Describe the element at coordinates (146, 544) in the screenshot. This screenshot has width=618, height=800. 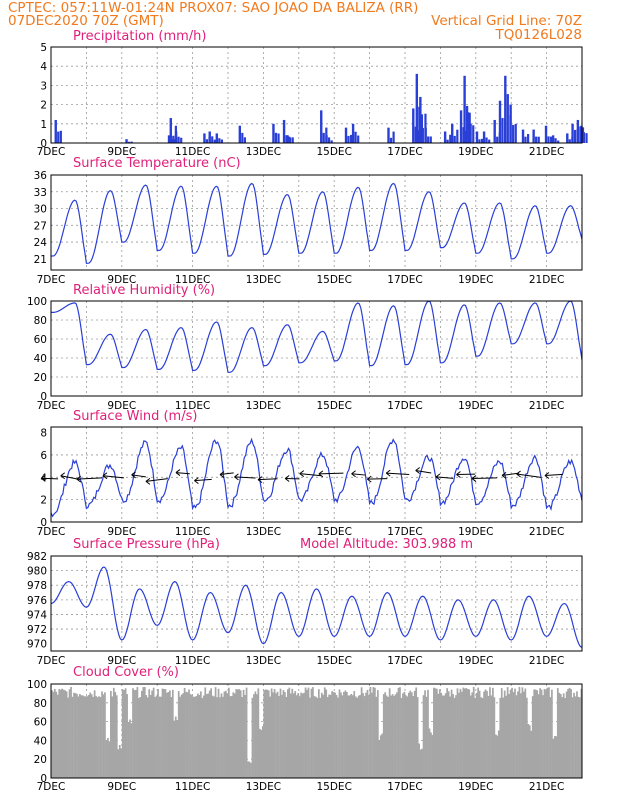
I see `pres-title: Surface Pressure (hPa)` at that location.